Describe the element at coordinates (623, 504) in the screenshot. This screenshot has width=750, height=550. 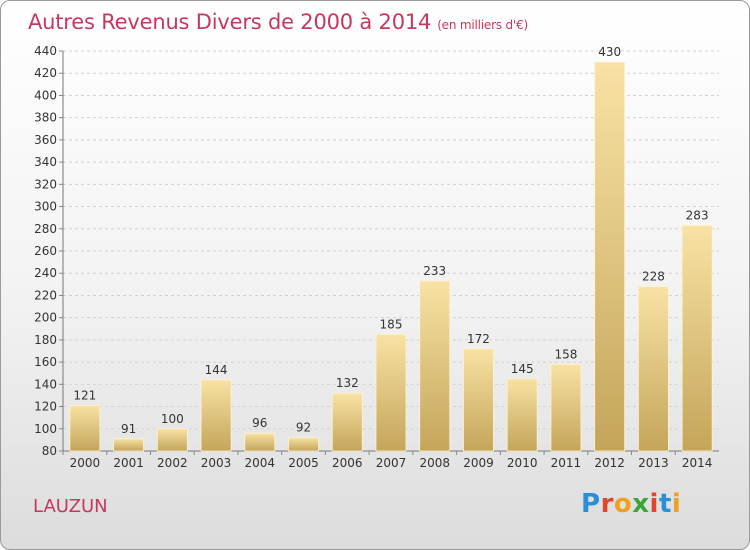
I see `logo-letter: o` at that location.